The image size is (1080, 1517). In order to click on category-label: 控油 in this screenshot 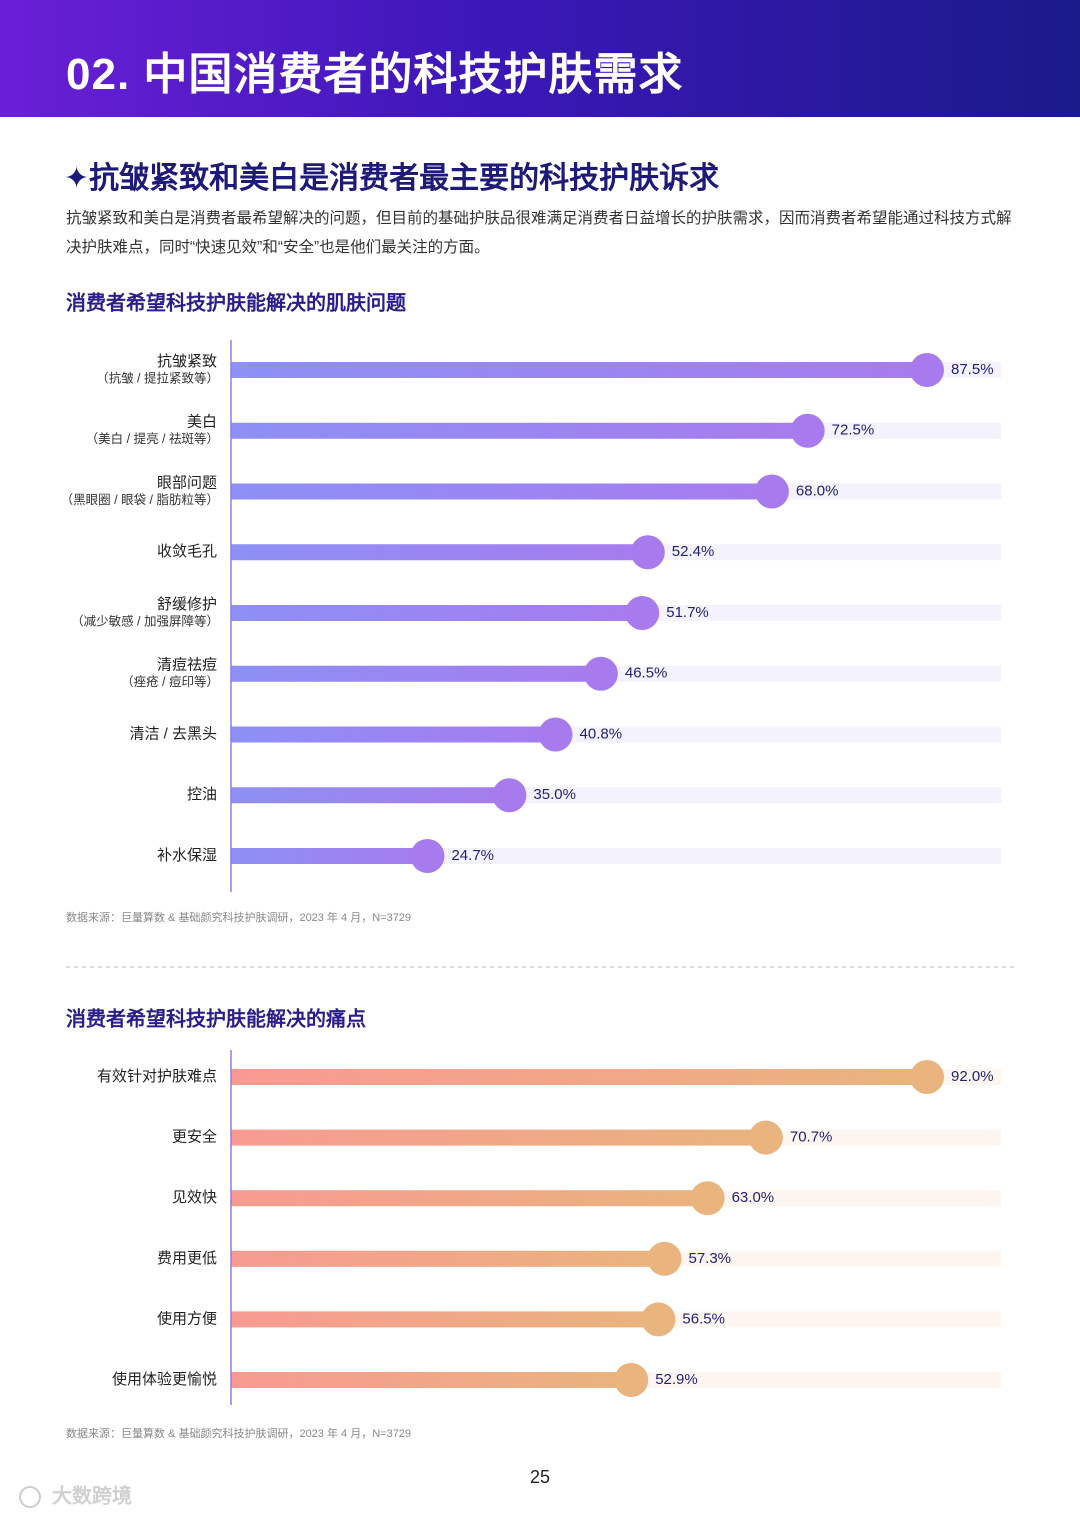, I will do `click(202, 794)`.